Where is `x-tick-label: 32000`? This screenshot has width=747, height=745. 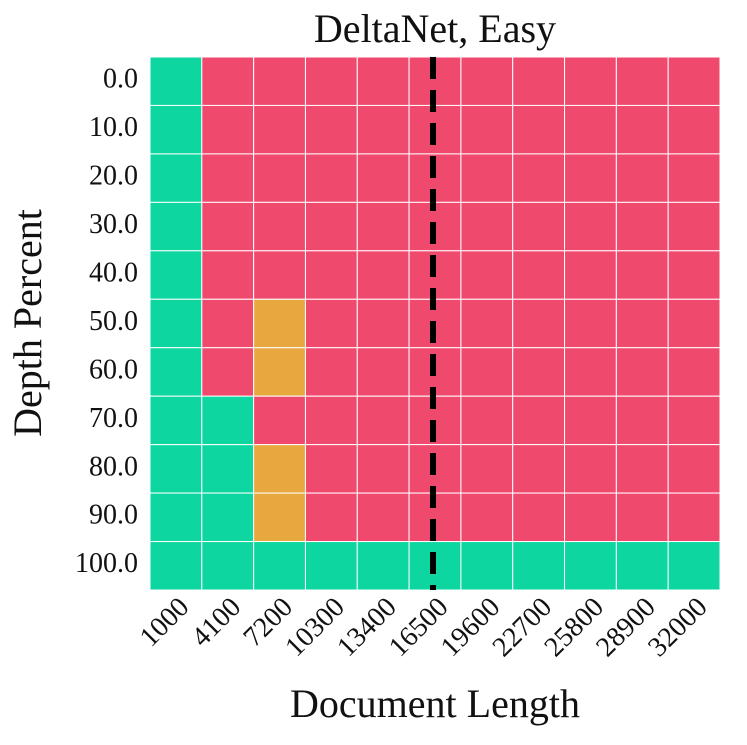
x-tick-label: 32000 is located at coordinates (677, 627).